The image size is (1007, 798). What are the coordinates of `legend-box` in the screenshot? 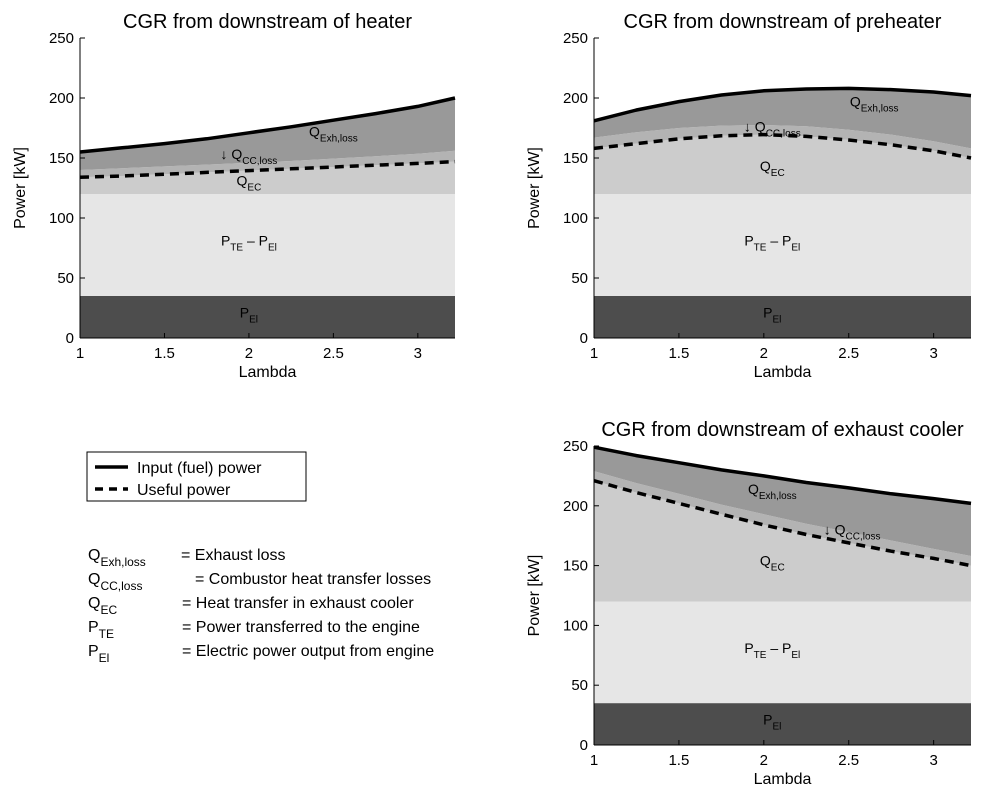 It's located at (196, 476).